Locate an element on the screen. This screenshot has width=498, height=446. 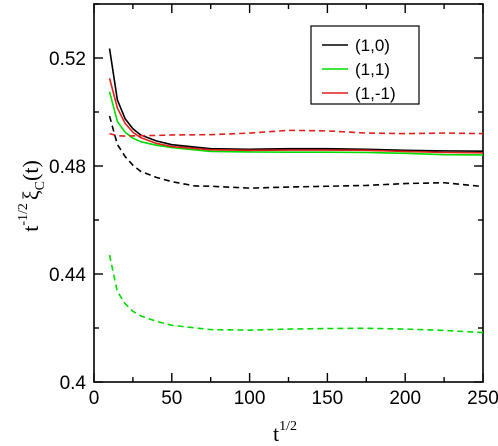
y-tick-label: 0.52 is located at coordinates (67, 59).